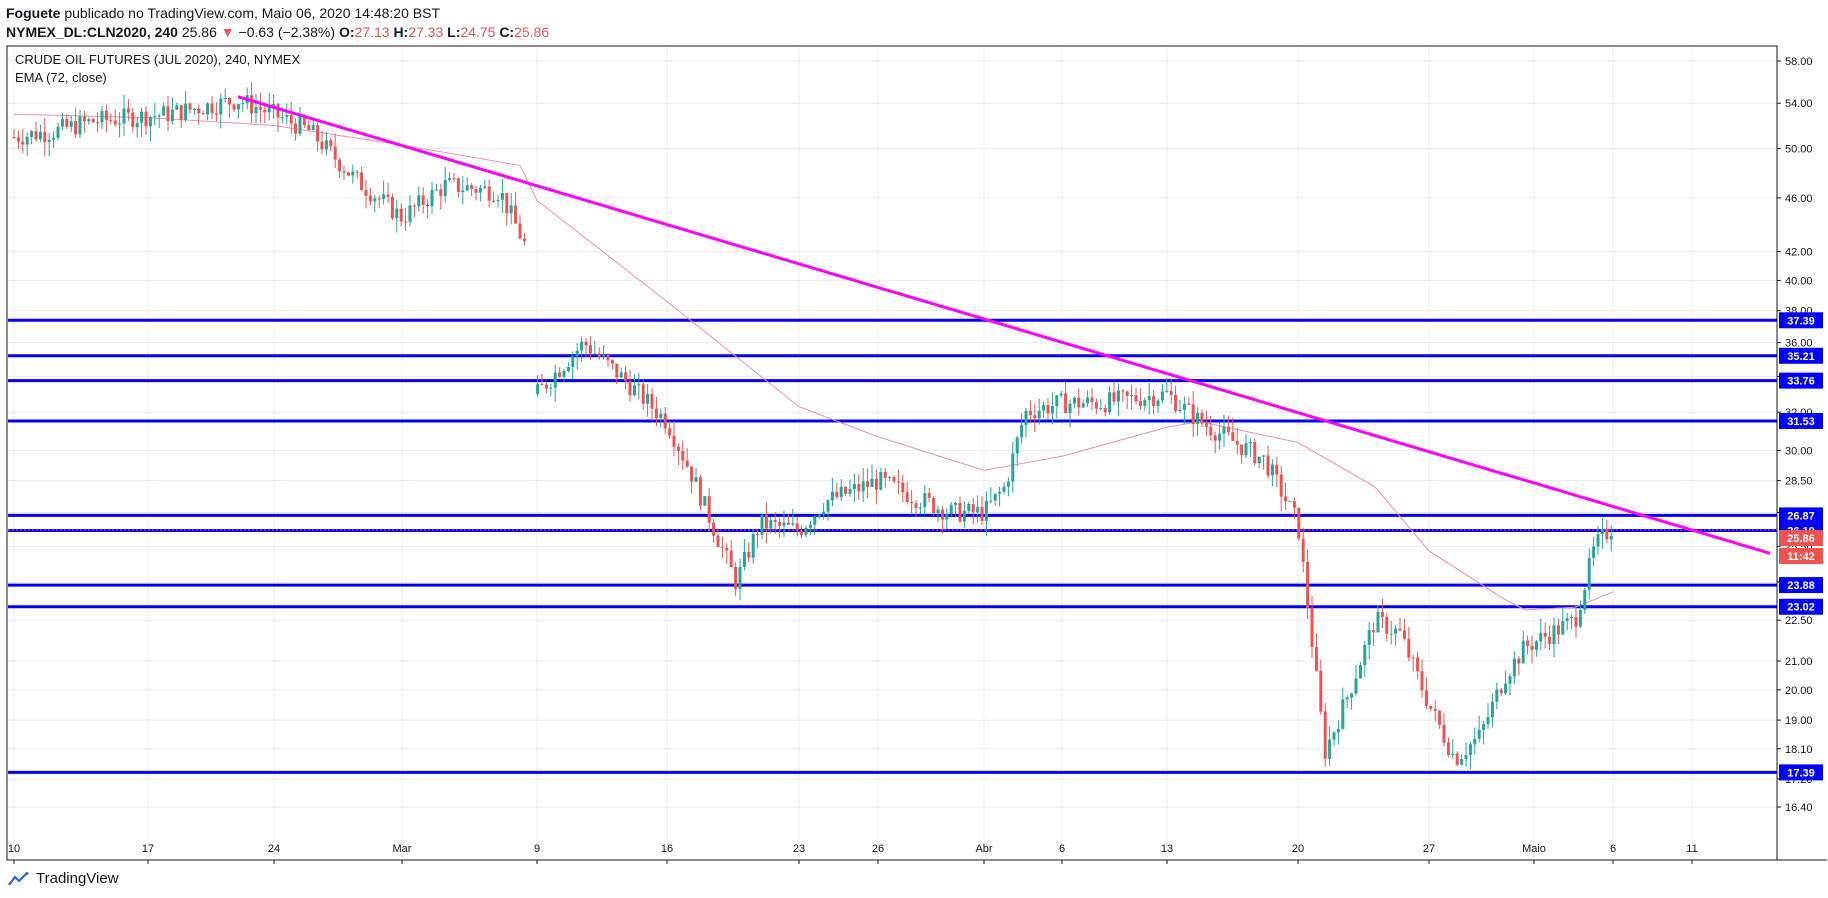 The height and width of the screenshot is (898, 1828). Describe the element at coordinates (878, 849) in the screenshot. I see `x-tick-label: 26` at that location.